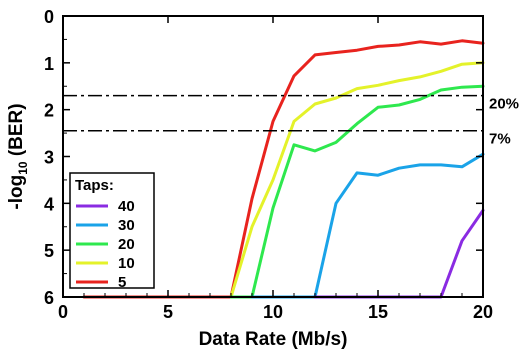  Describe the element at coordinates (63, 312) in the screenshot. I see `x-tick-label: 0` at that location.